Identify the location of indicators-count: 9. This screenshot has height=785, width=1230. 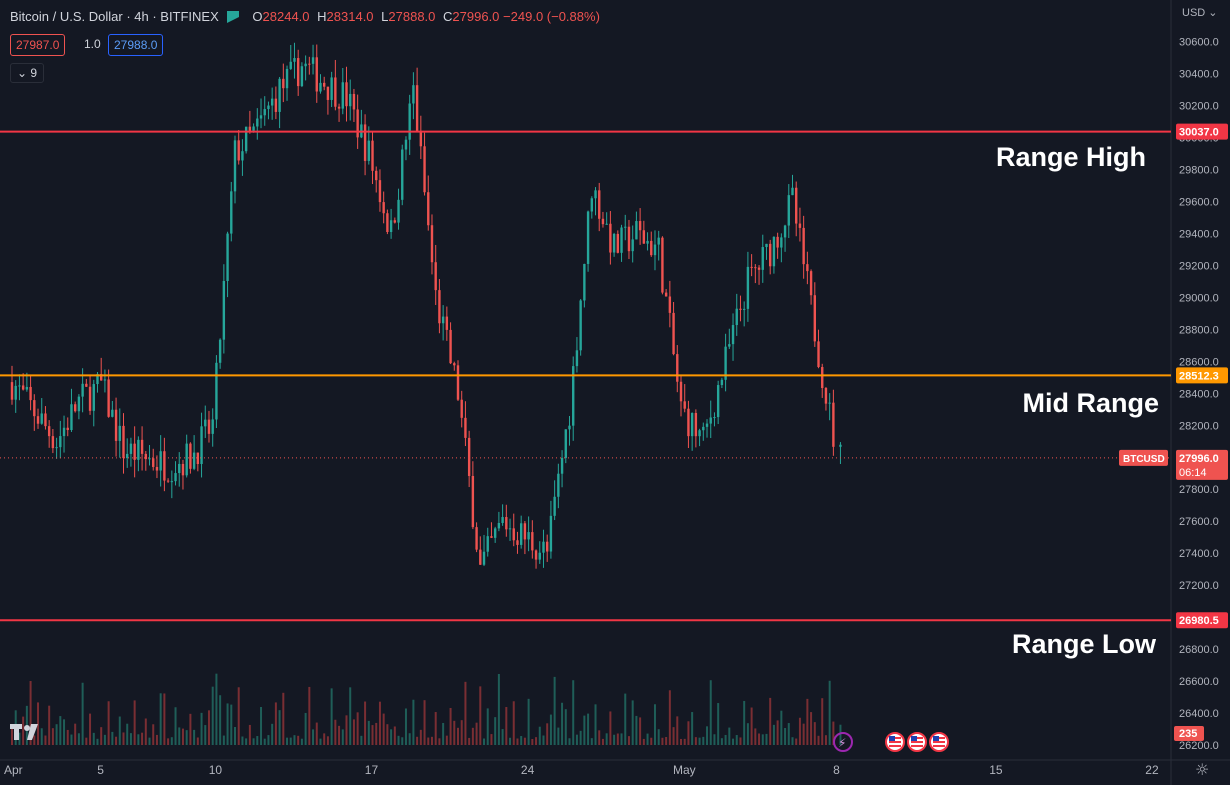
(34, 73).